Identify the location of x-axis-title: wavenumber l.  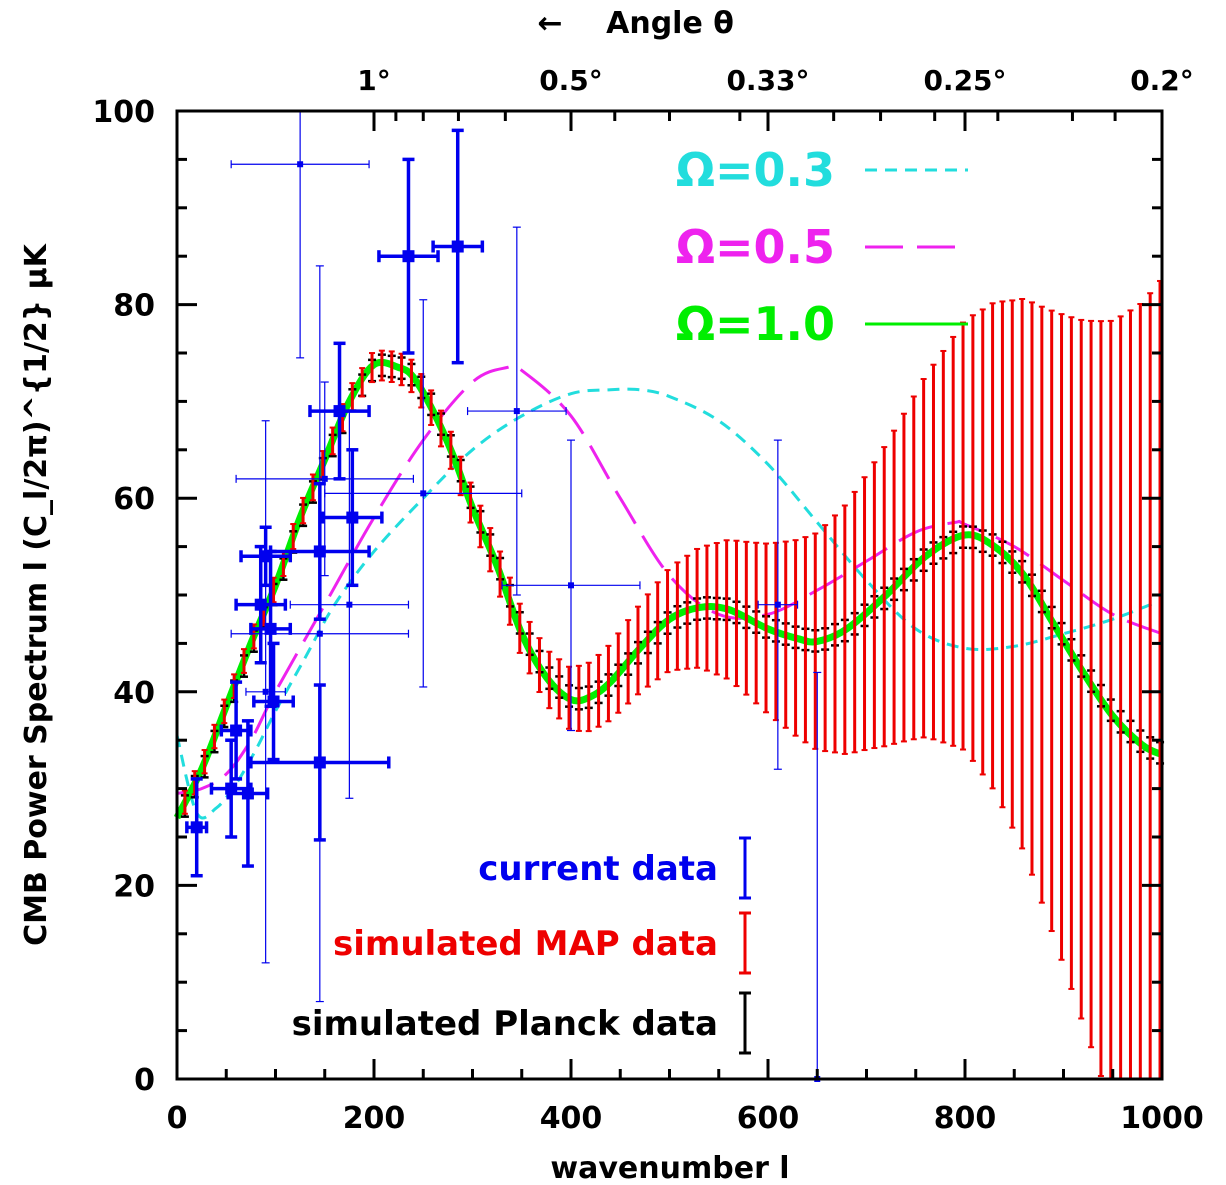
(669, 1168).